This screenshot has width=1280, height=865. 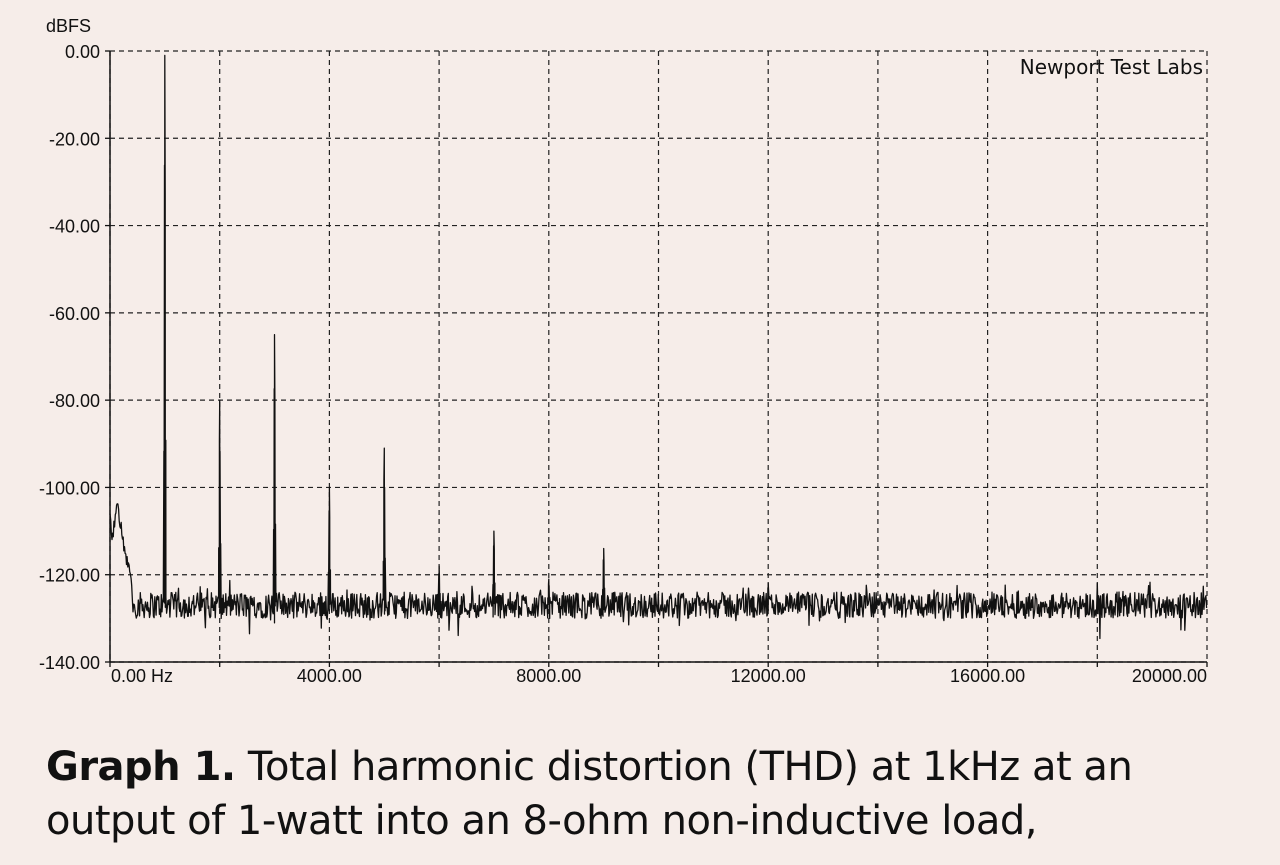 What do you see at coordinates (74, 314) in the screenshot?
I see `y-tick-label: -60.00` at bounding box center [74, 314].